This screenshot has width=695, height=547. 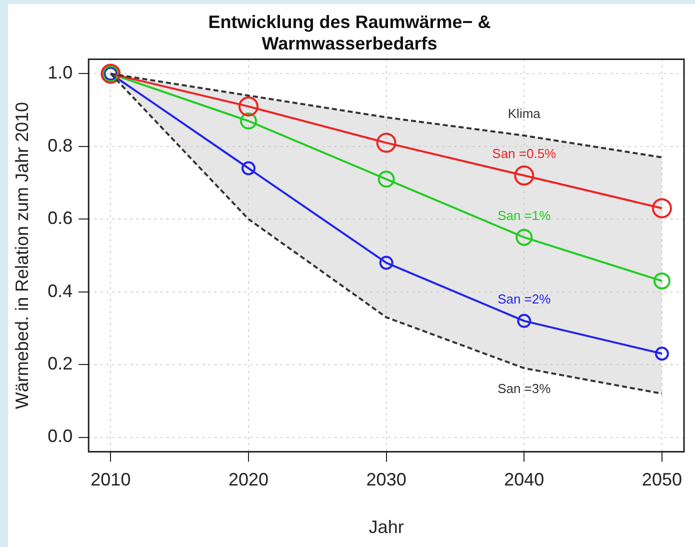 I want to click on x-tick-label: 2050, so click(x=662, y=480).